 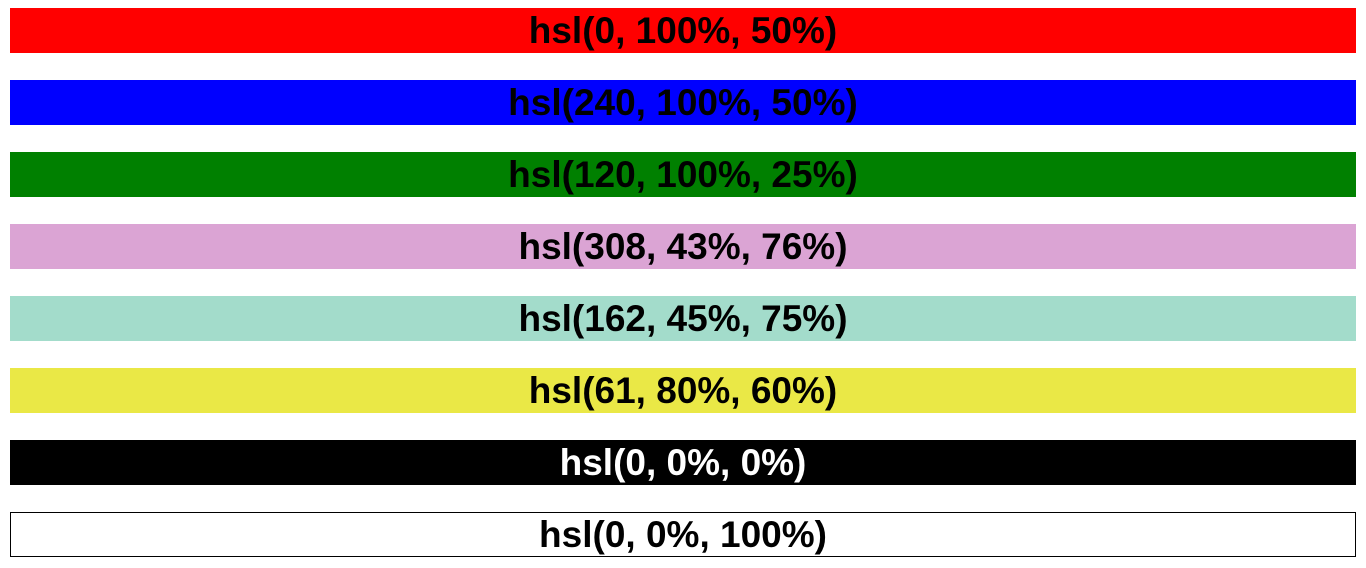 I want to click on swatch-blue: hsl(240, 100%, 50%), so click(x=683, y=102).